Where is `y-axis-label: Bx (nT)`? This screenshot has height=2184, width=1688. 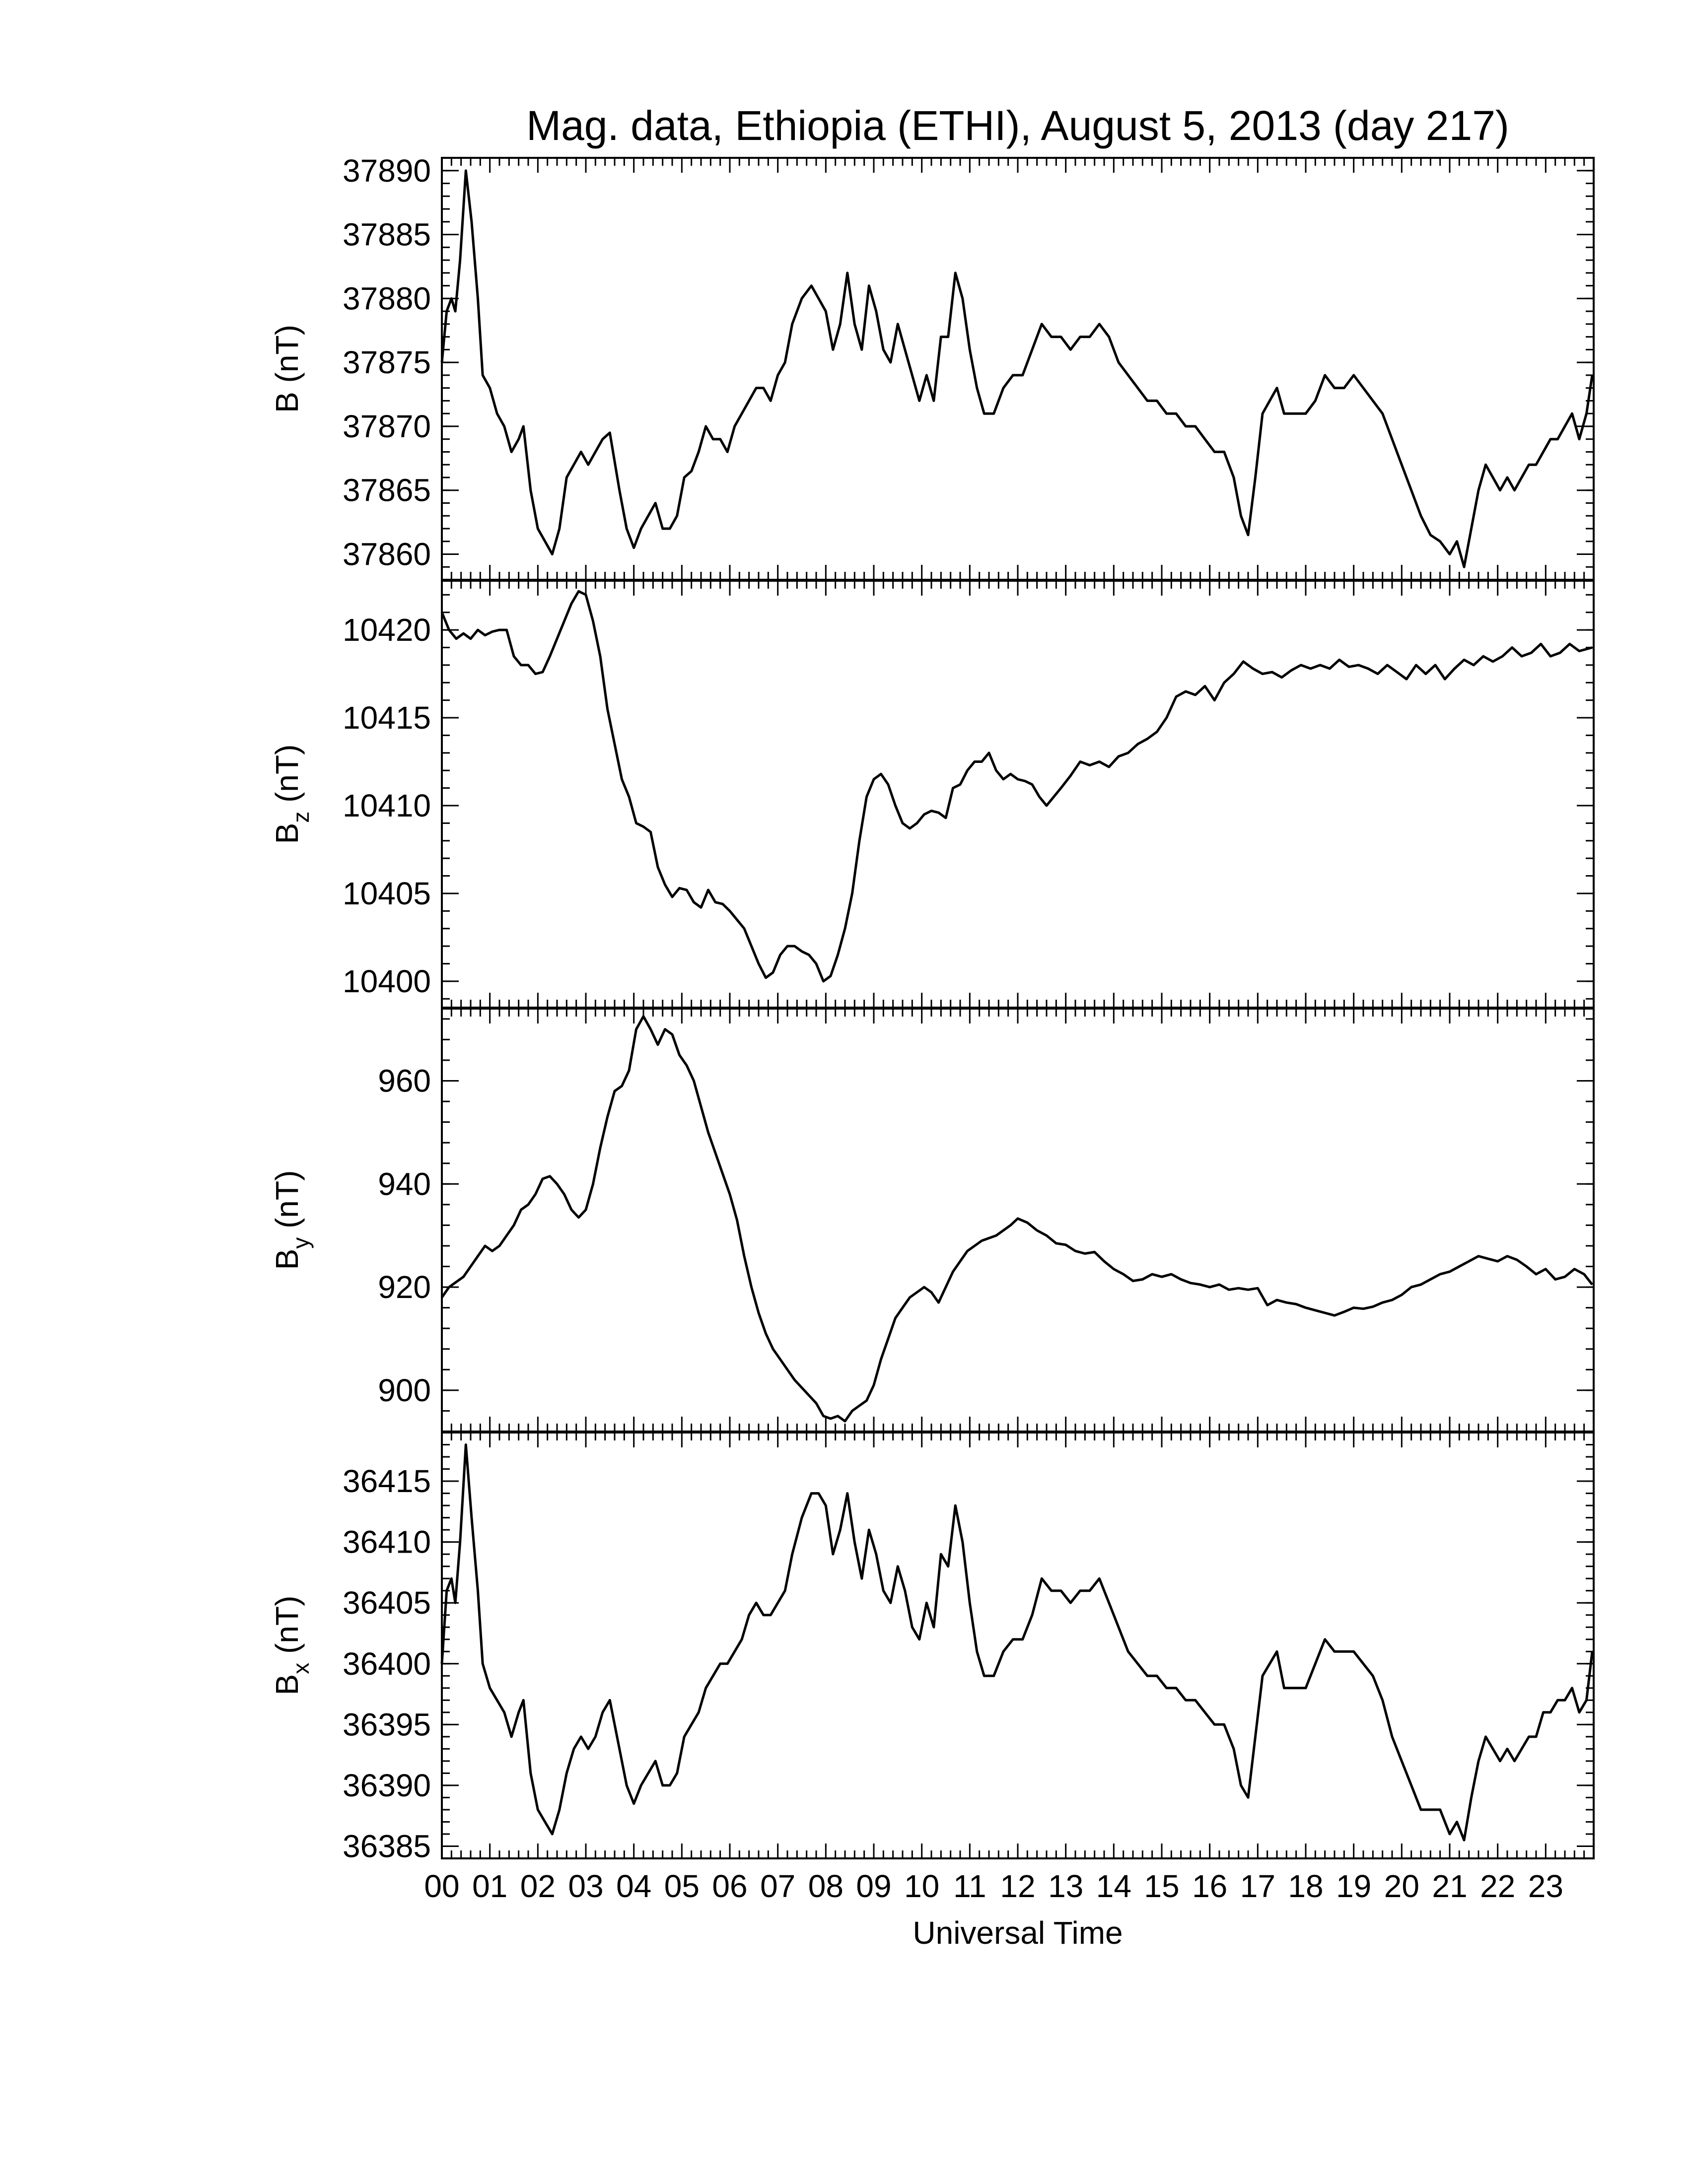
y-axis-label: Bx (nT) is located at coordinates (291, 1646).